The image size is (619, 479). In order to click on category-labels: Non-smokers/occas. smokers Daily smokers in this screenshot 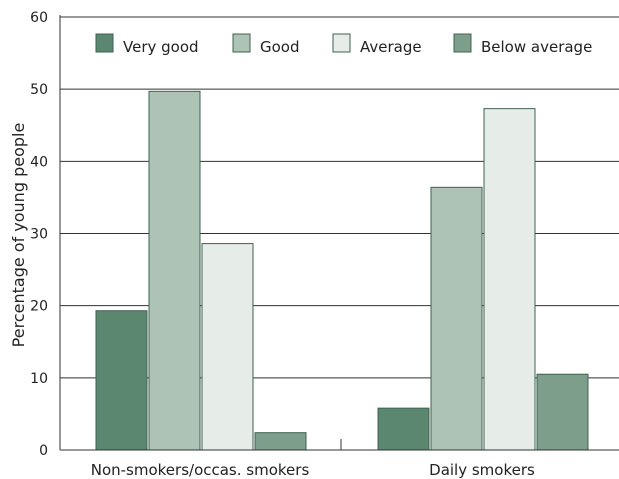, I will do `click(313, 470)`.